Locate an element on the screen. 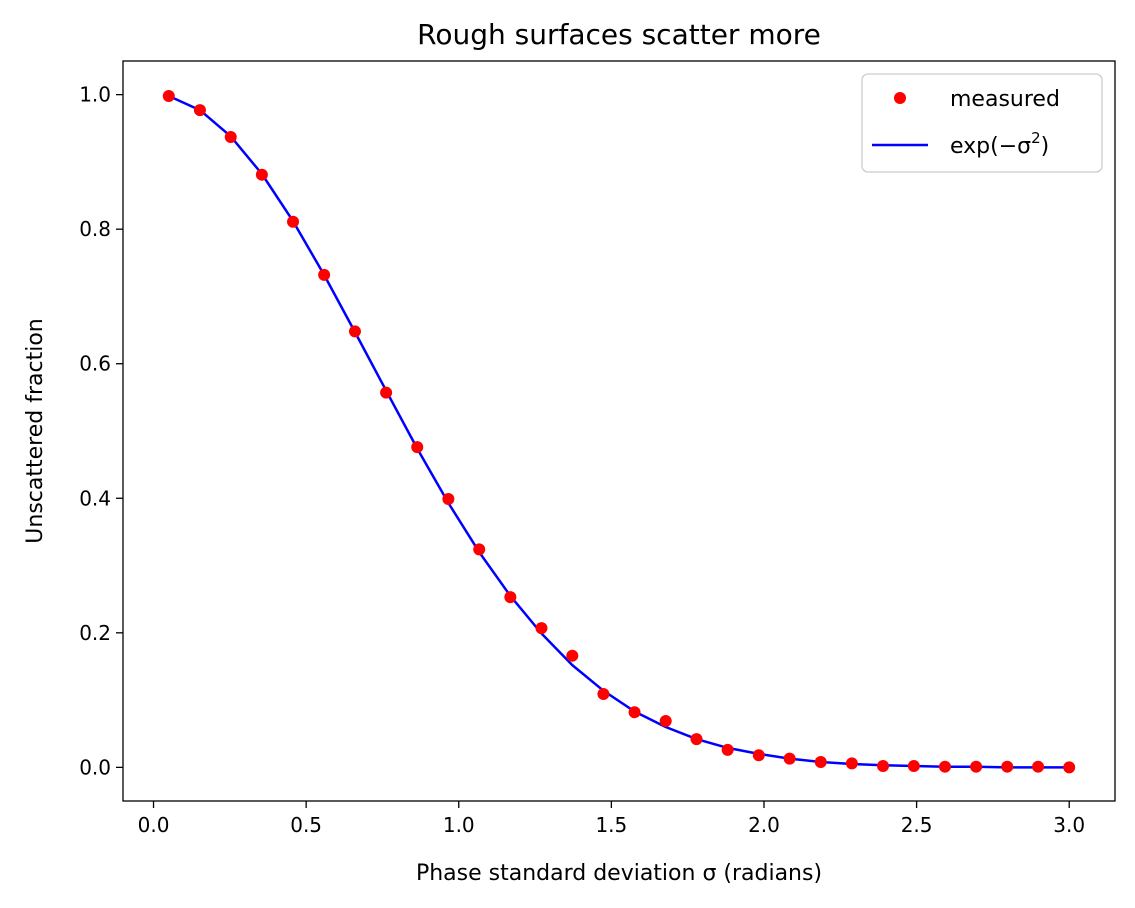 Image resolution: width=1135 pixels, height=908 pixels. y-tick-label: 0.4 is located at coordinates (95, 498).